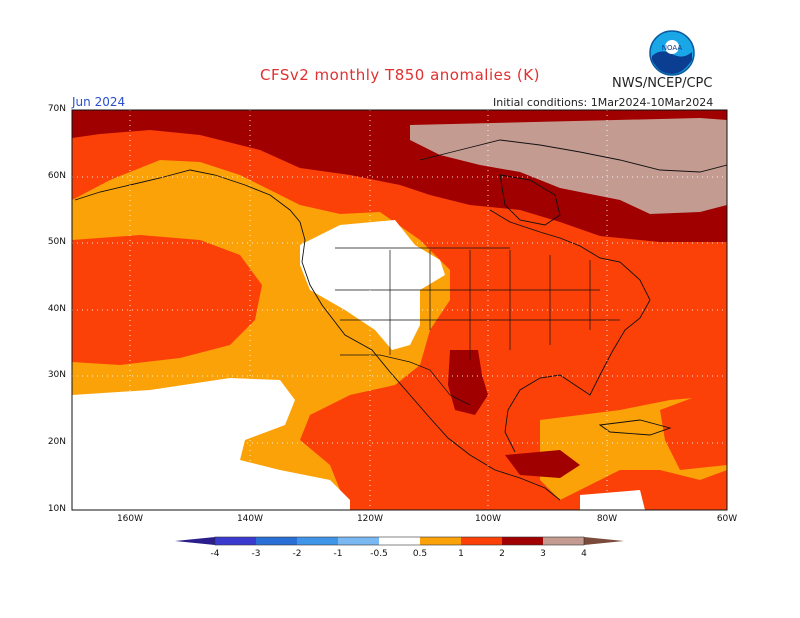 This screenshot has height=618, width=800. What do you see at coordinates (693, 427) in the screenshot?
I see `anomaly-1-2-caribbean` at bounding box center [693, 427].